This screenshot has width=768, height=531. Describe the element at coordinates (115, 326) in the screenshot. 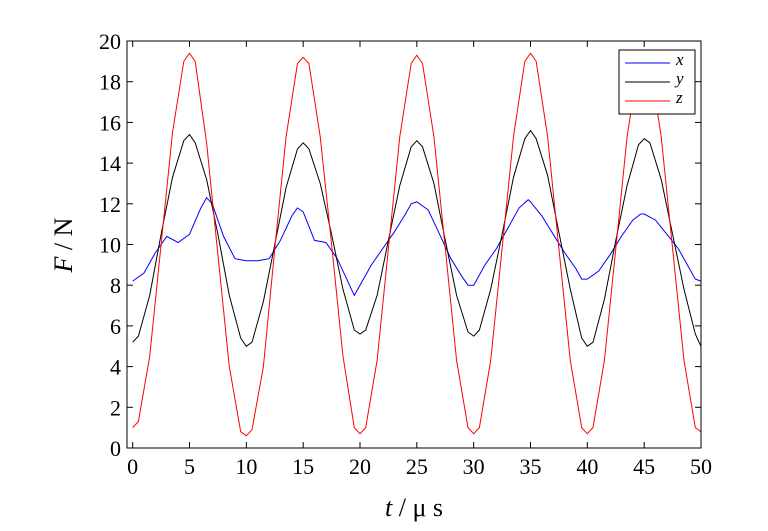

I see `y-tick-label: 6` at that location.